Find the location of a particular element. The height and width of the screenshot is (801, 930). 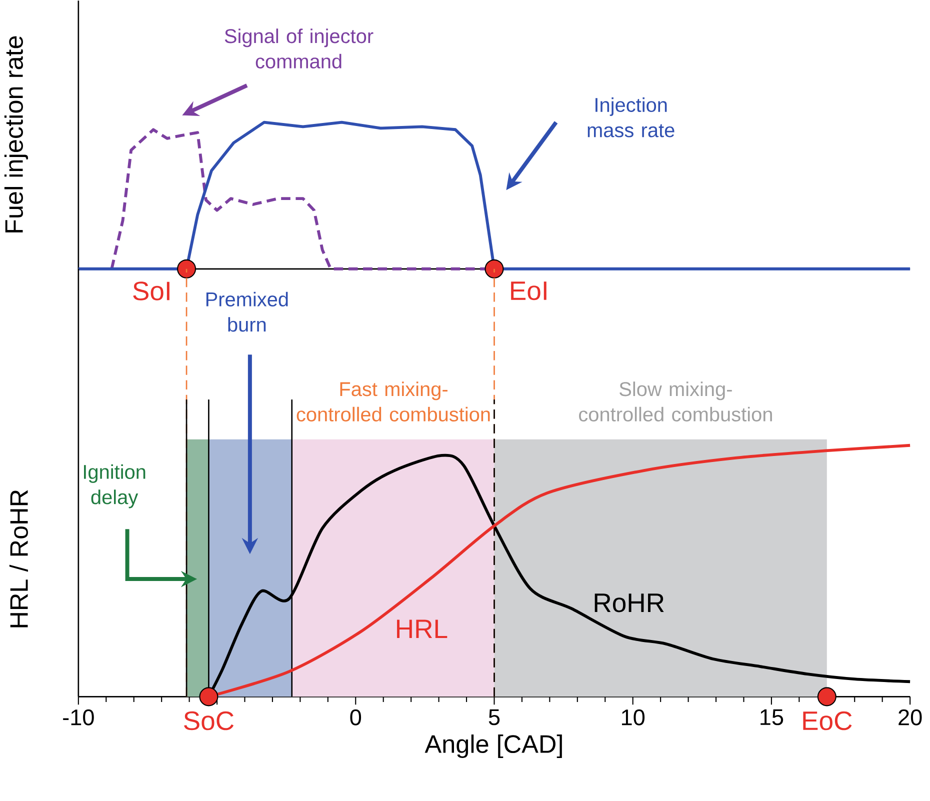

annotation: EoC is located at coordinates (827, 720).